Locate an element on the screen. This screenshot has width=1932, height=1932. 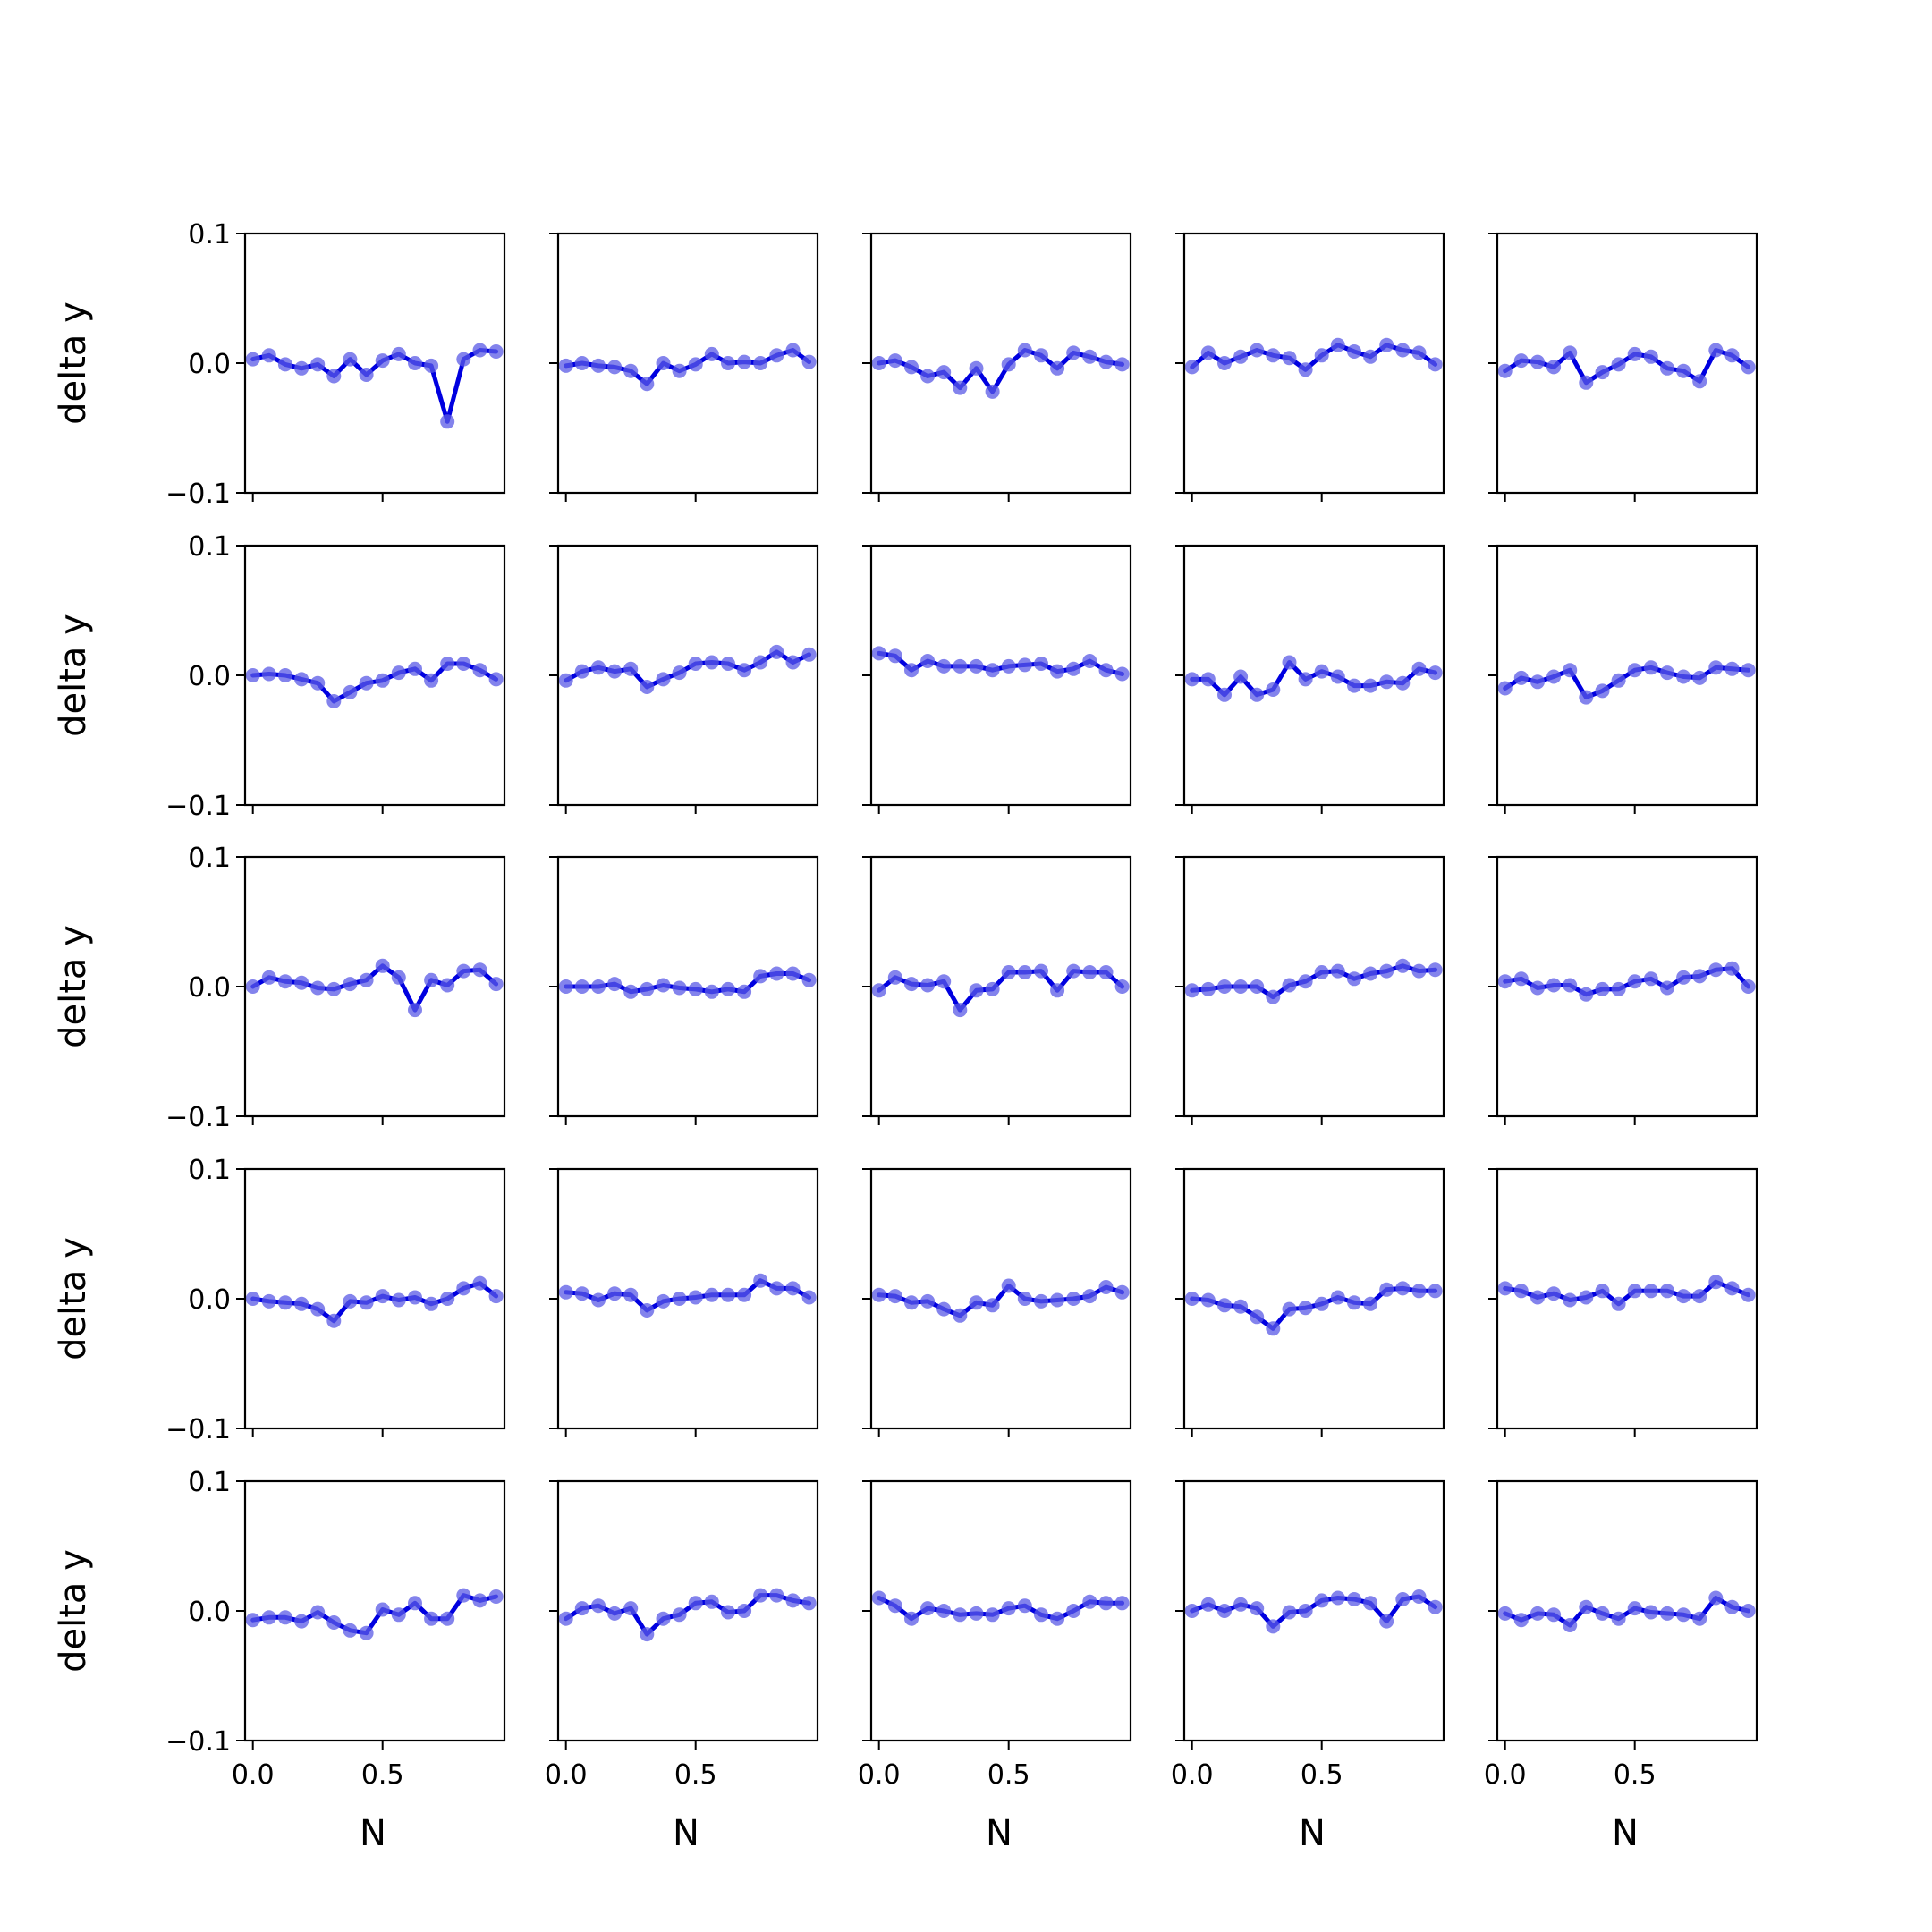
subplot-r5-c4: 0.0 0.5 N is located at coordinates (1308, 1666).